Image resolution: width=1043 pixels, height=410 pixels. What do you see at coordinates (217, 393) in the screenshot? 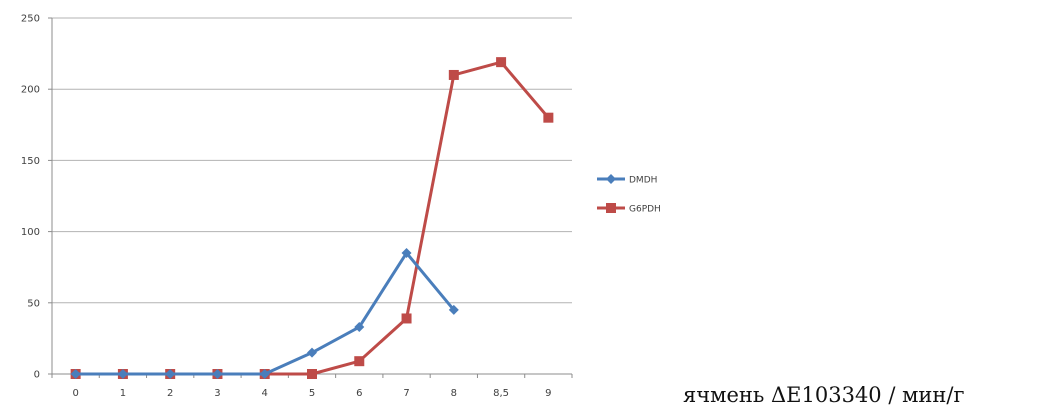
I see `x-tick-label: 3` at bounding box center [217, 393].